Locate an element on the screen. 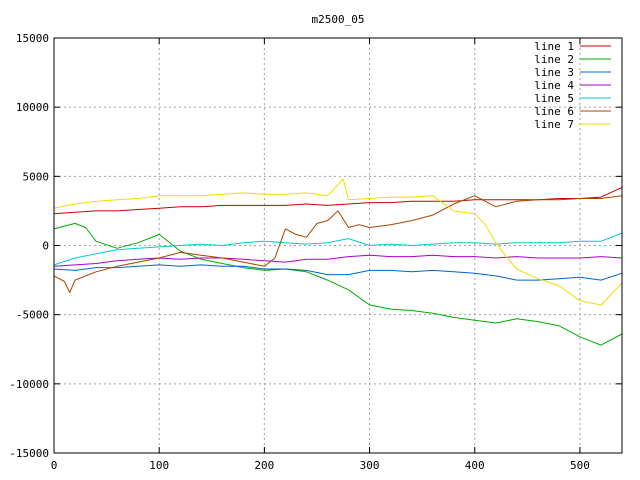 This screenshot has width=640, height=480. legend-label: line 6 is located at coordinates (554, 111).